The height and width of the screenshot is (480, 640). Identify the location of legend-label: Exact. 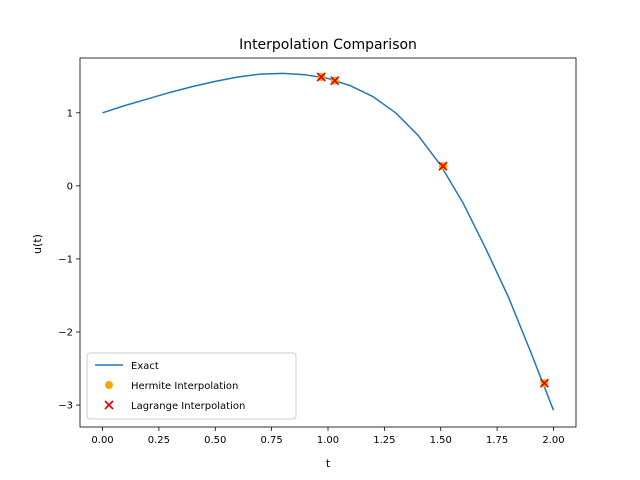
(145, 366).